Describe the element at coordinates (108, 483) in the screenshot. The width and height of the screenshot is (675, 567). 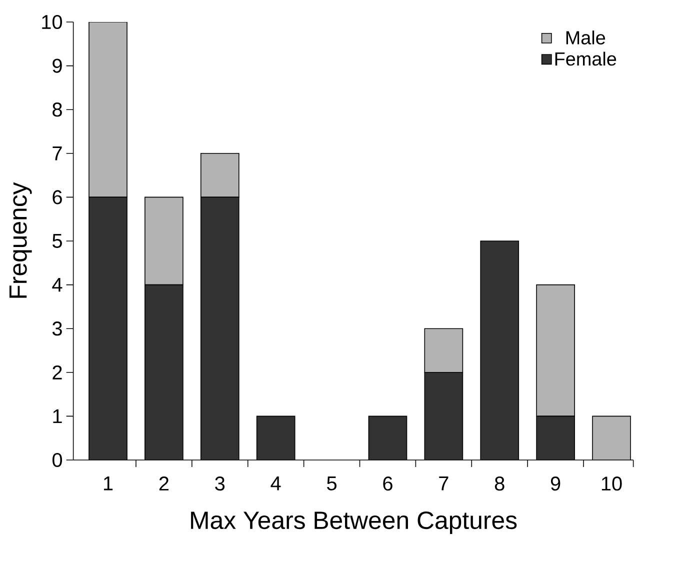
I see `x-tick-label: 1` at that location.